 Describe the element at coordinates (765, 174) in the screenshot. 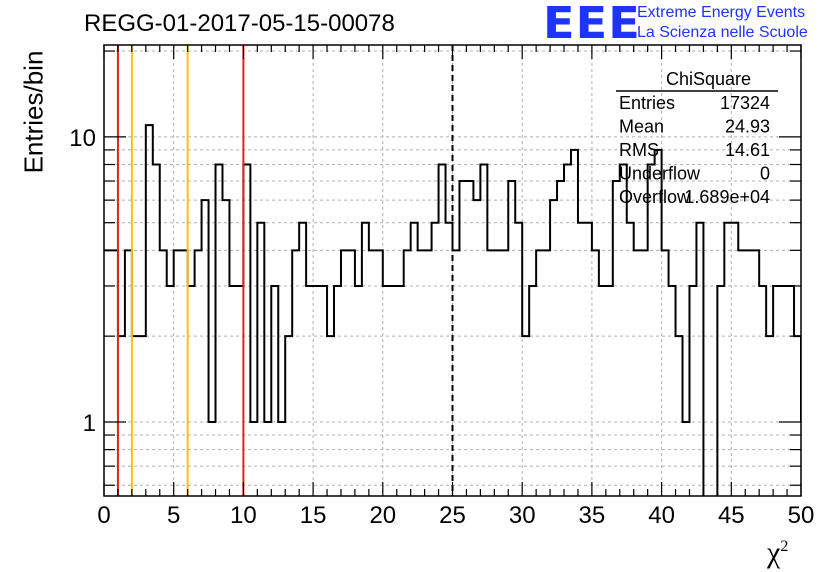

I see `stats-row-value: 0` at that location.